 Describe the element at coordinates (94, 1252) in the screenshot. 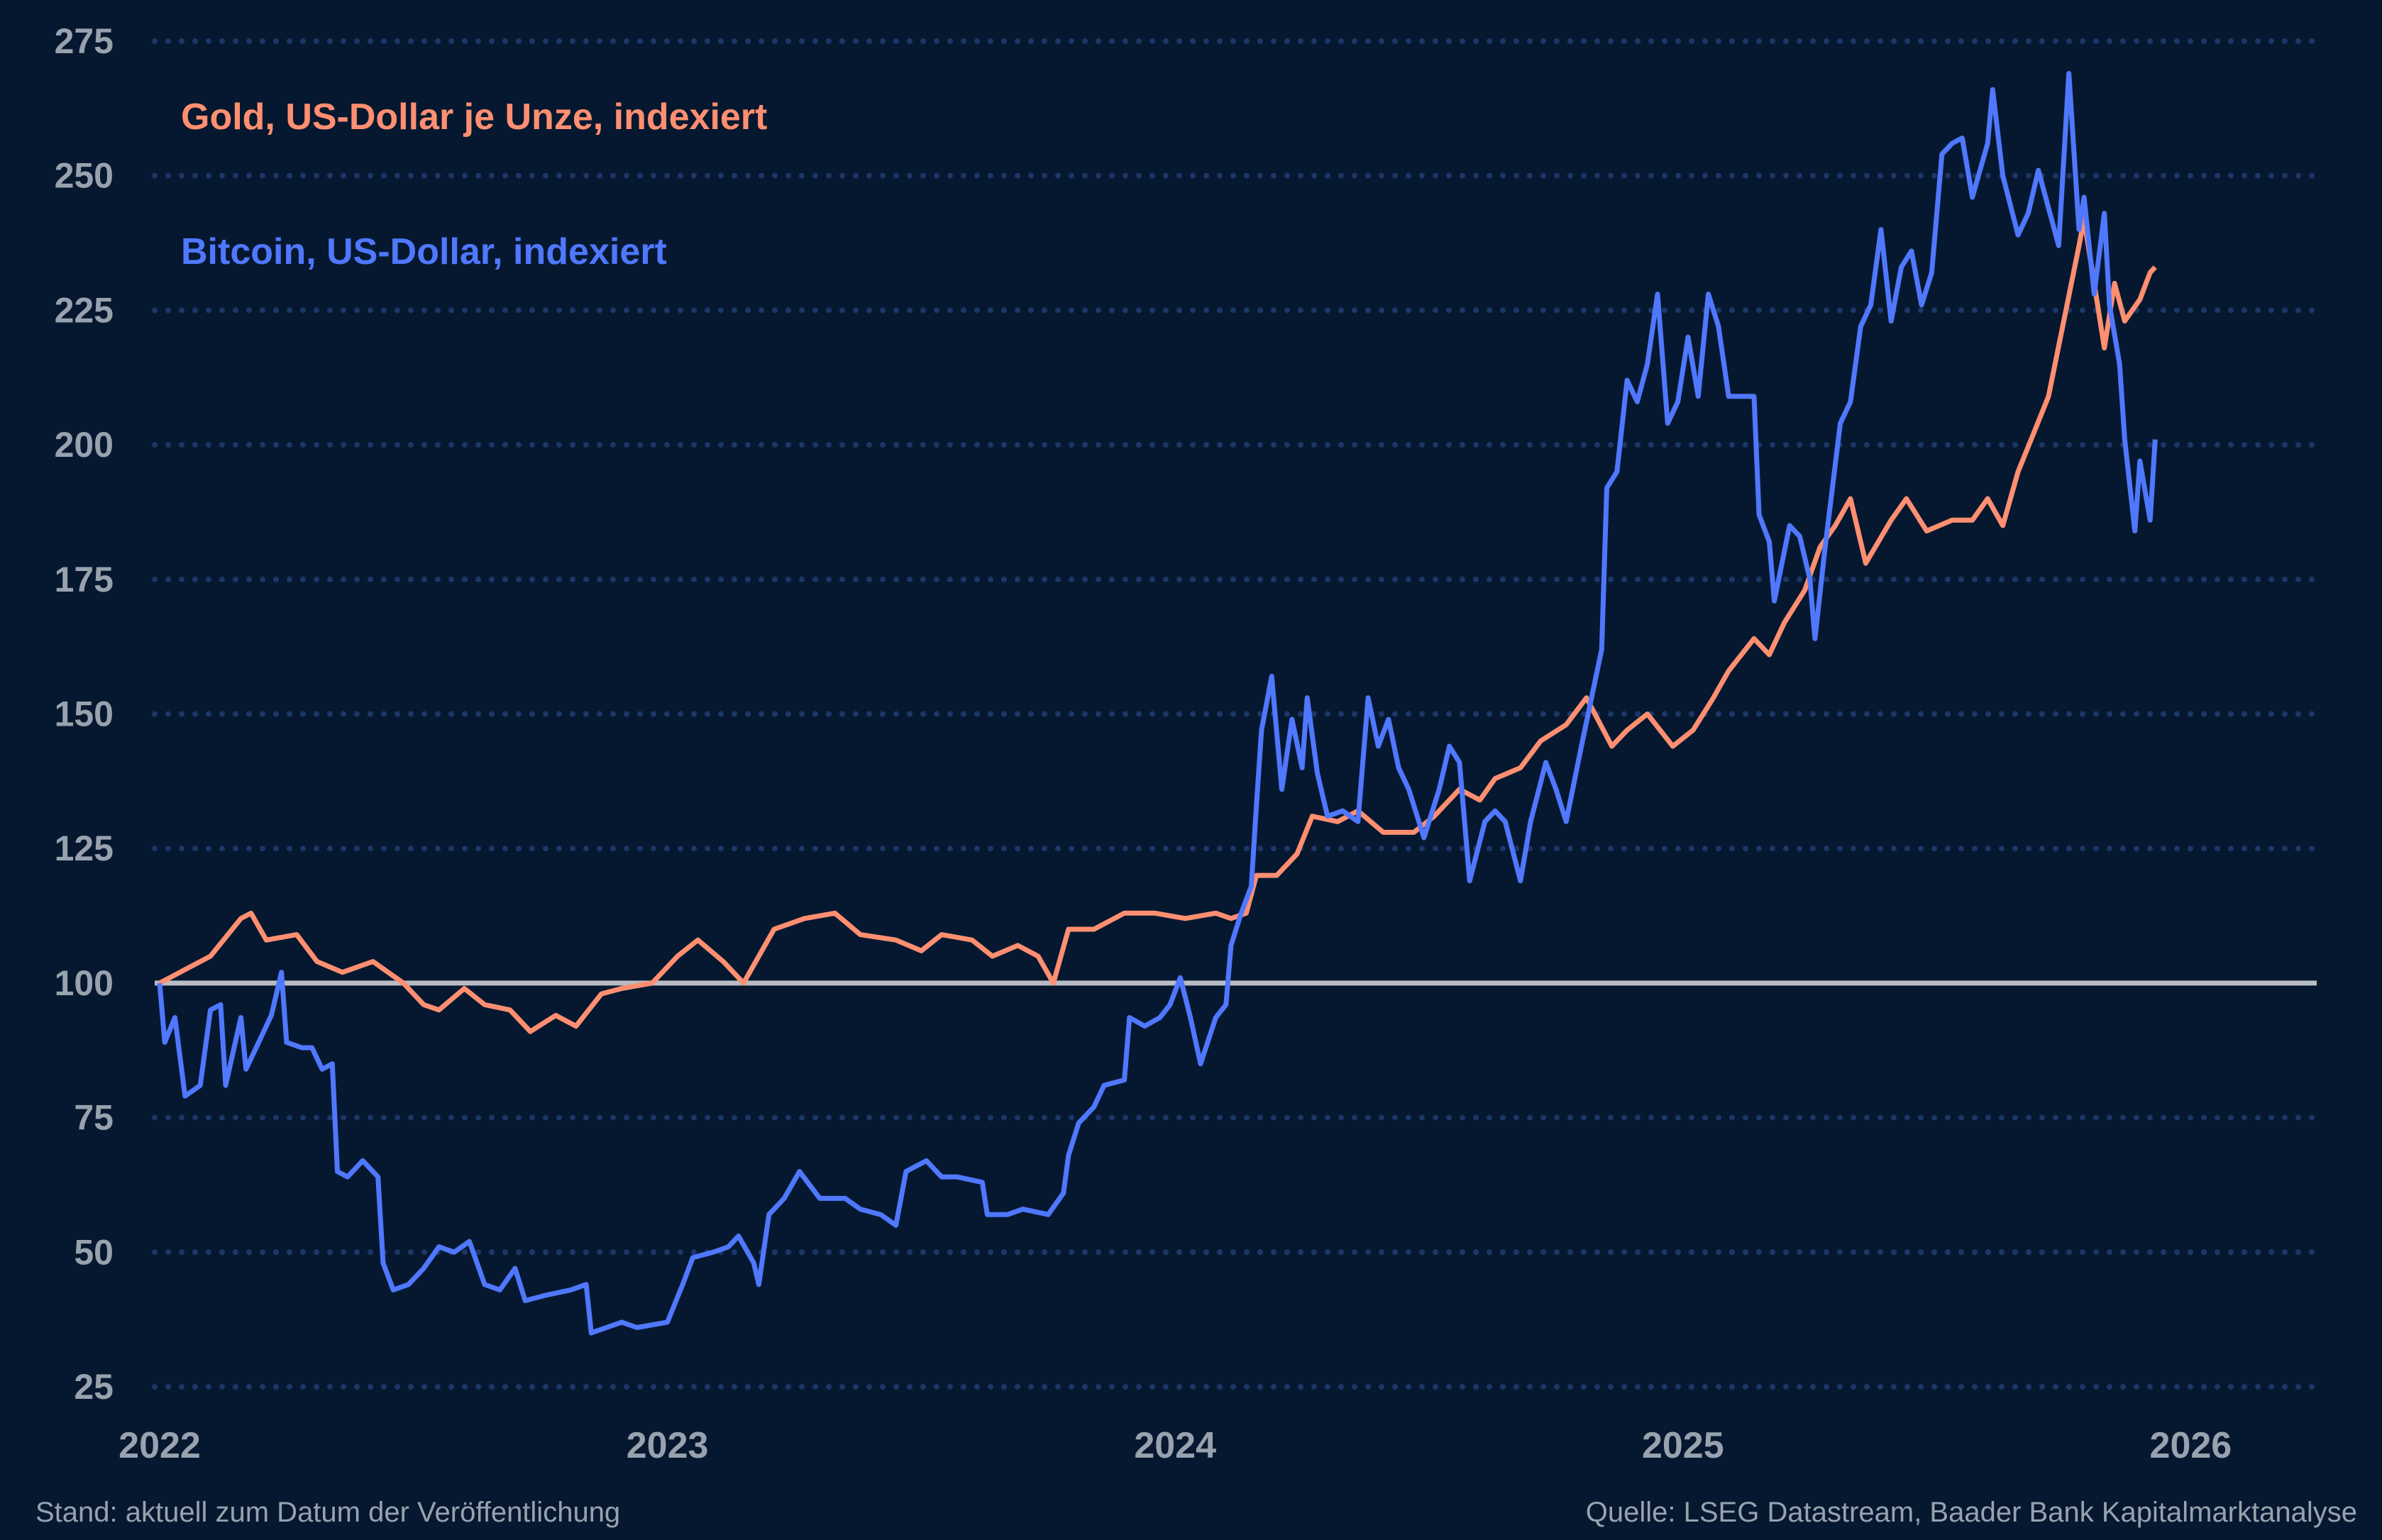

I see `y-tick-label: 50` at that location.